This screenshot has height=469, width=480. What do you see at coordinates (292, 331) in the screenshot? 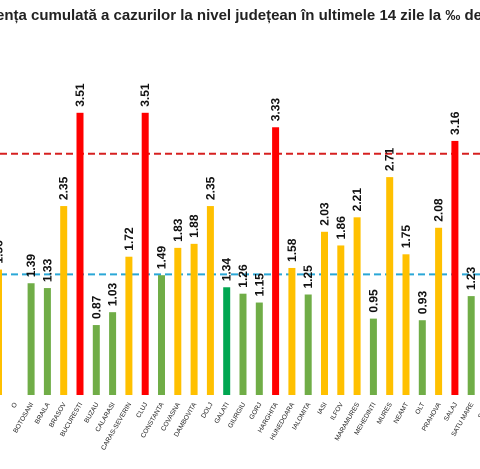
I see `bar-hunedoara` at bounding box center [292, 331].